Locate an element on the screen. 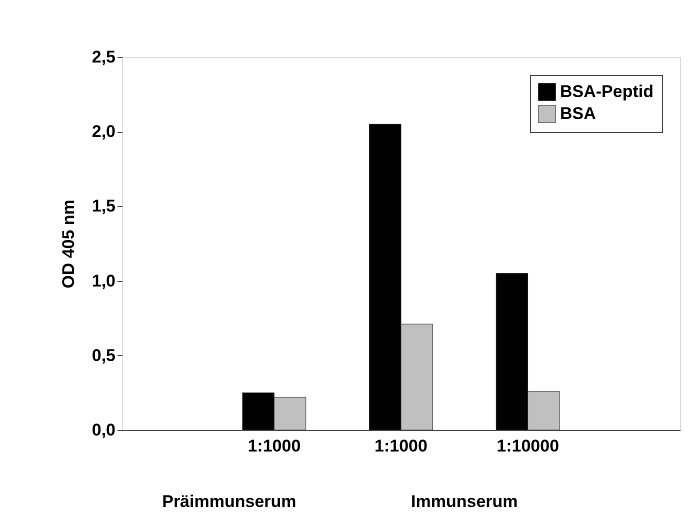  x-tick-label: 1:10000 is located at coordinates (528, 446).